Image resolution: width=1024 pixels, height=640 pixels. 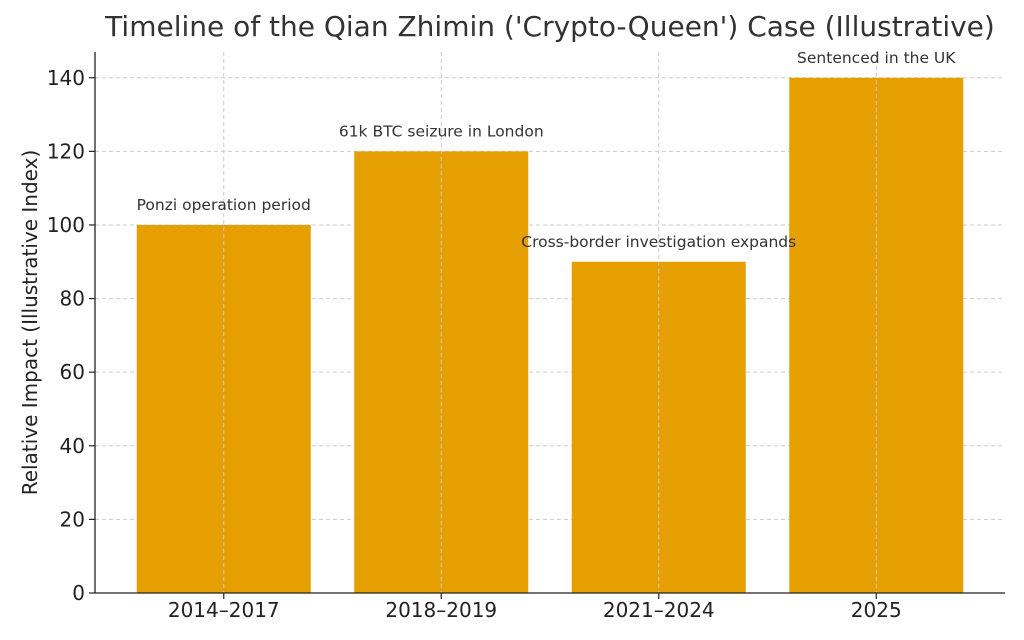 What do you see at coordinates (224, 610) in the screenshot?
I see `x-tick-label: 2014–2017` at bounding box center [224, 610].